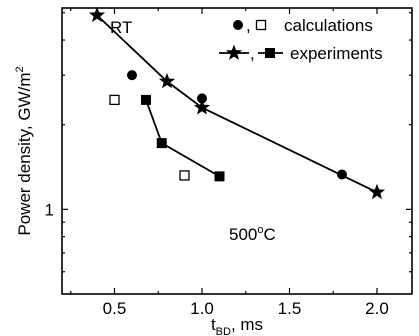 The image size is (419, 336). What do you see at coordinates (238, 25) in the screenshot?
I see `legend-circle-marker` at bounding box center [238, 25].